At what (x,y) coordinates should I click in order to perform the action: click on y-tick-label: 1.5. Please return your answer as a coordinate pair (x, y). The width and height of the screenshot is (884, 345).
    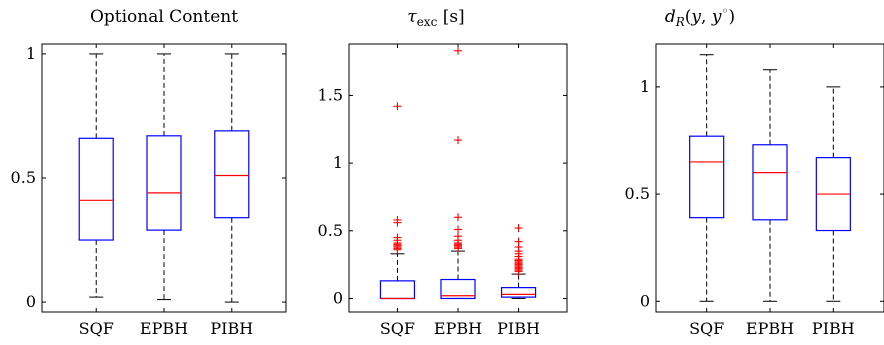
    Looking at the image, I should click on (330, 94).